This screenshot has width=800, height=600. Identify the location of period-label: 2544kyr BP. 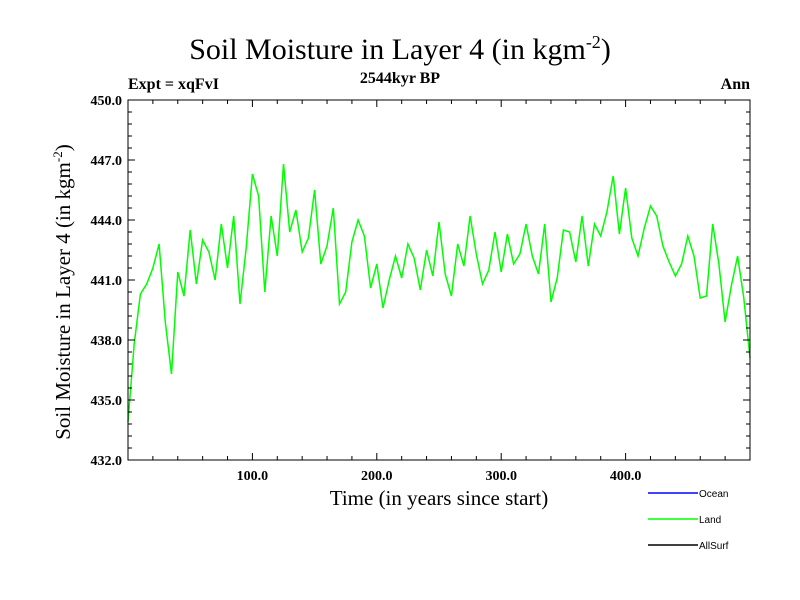
(400, 78).